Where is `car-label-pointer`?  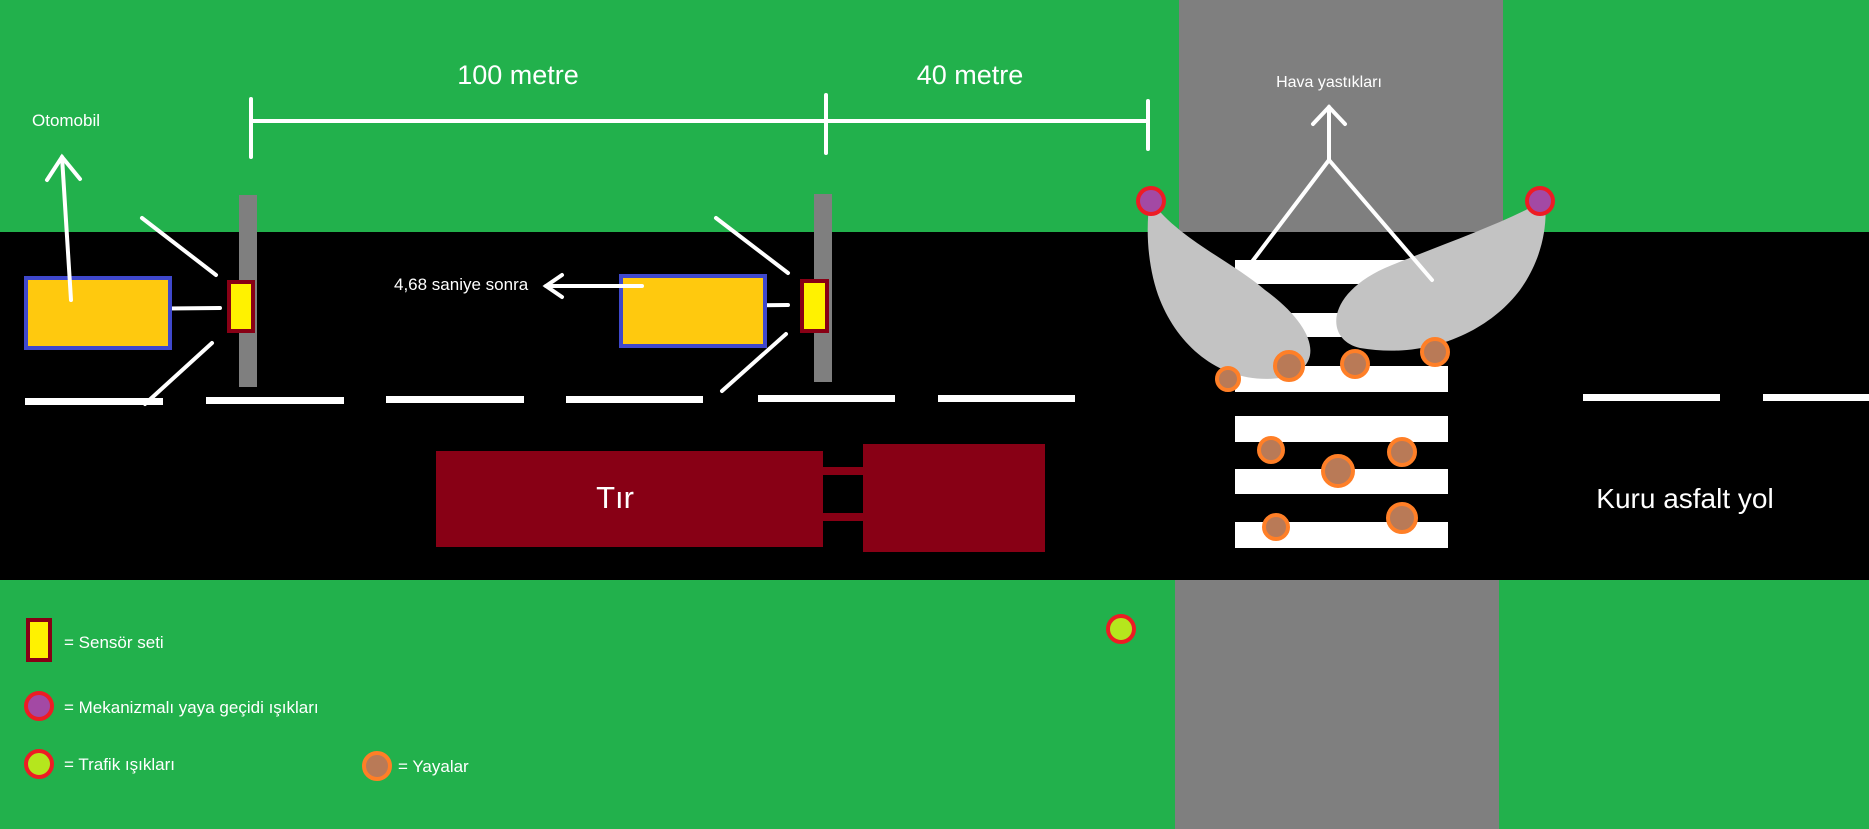 car-label-pointer is located at coordinates (63, 227).